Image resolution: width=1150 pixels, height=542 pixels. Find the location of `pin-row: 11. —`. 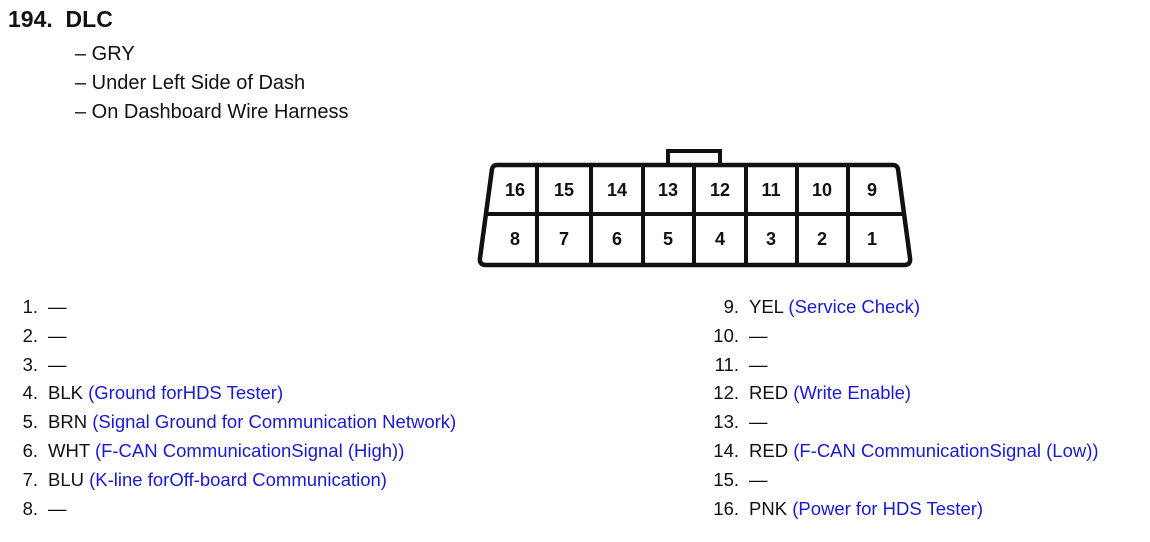

pin-row: 11. — is located at coordinates (734, 365).